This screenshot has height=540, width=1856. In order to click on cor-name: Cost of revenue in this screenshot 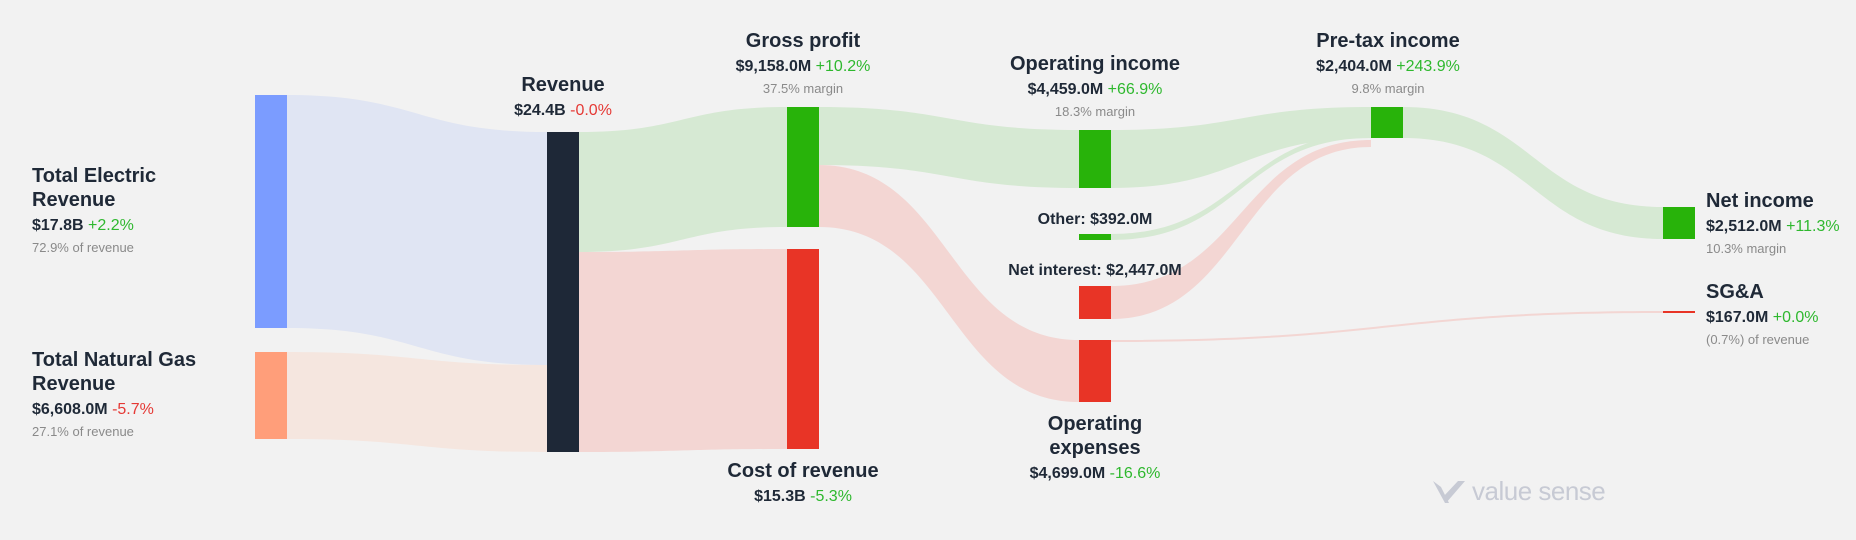, I will do `click(803, 471)`.